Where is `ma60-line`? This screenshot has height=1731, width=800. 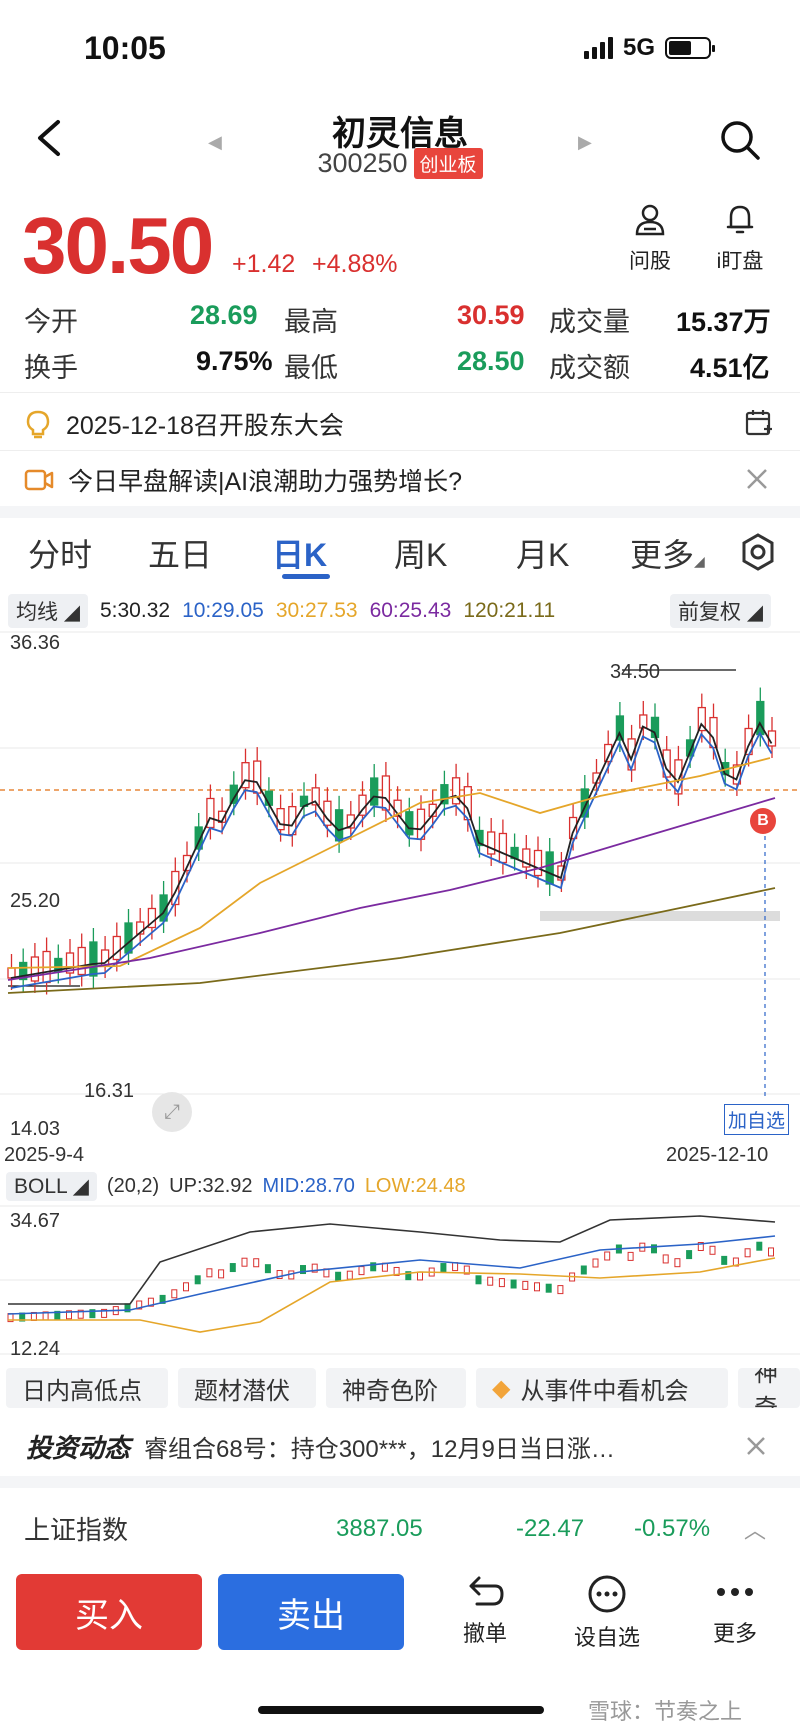 ma60-line is located at coordinates (391, 889).